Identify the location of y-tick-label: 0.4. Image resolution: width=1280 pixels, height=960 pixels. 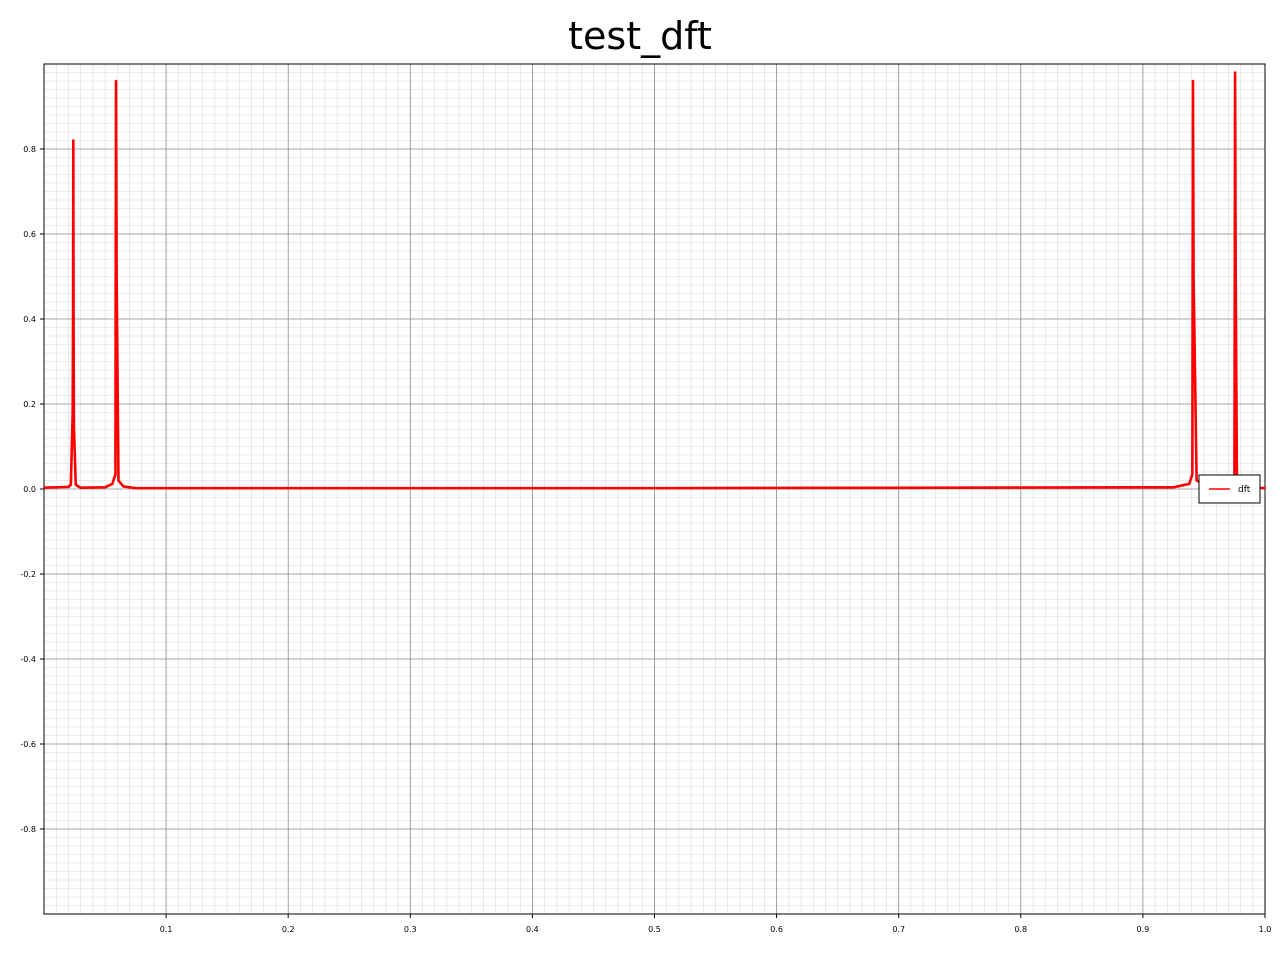
(29, 319).